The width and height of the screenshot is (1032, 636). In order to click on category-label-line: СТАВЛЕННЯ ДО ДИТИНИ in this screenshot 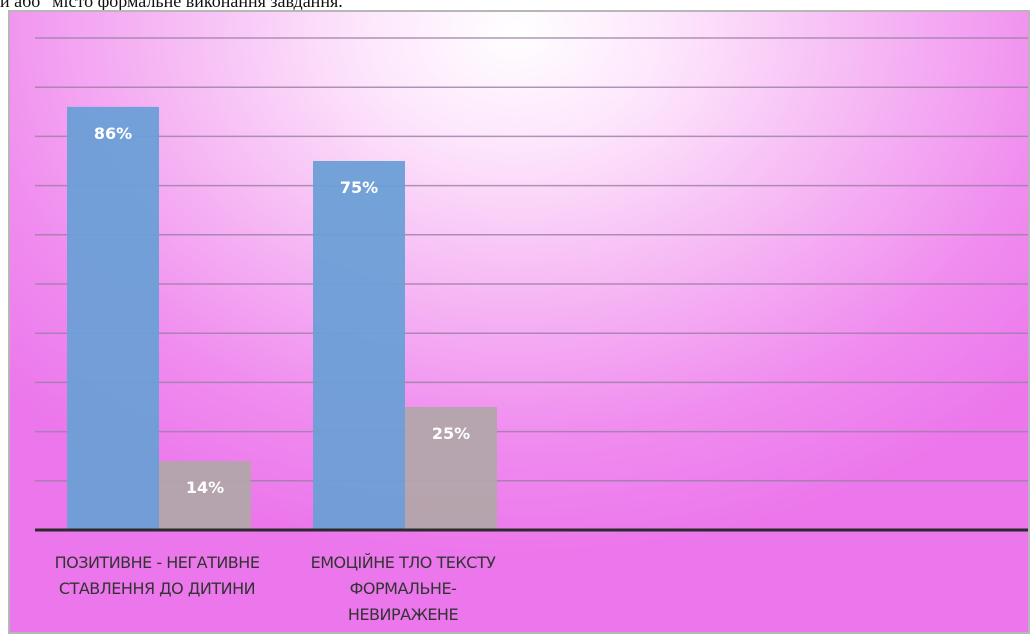, I will do `click(157, 588)`.